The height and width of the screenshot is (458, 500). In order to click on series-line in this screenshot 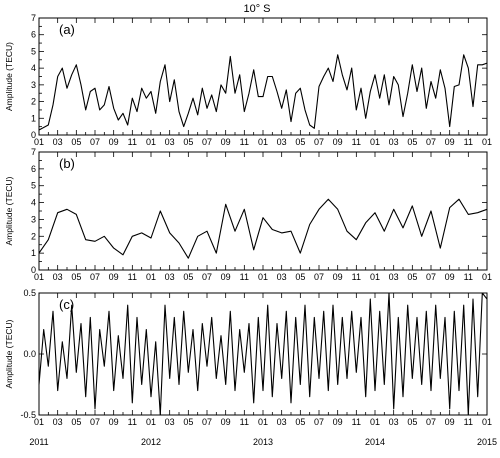, I will do `click(263, 228)`.